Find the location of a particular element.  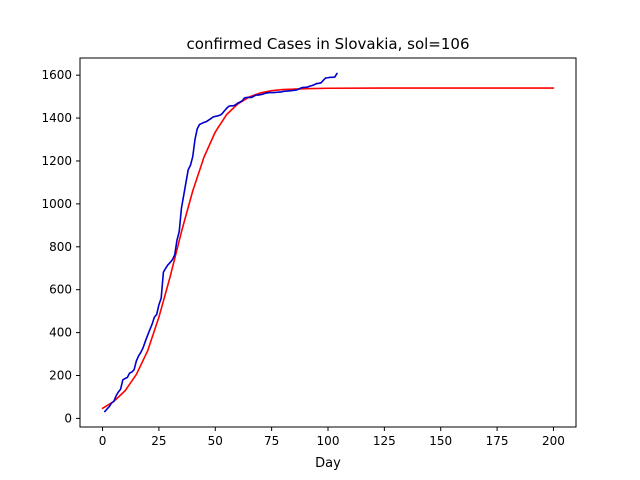

y-tick-label: 1000 is located at coordinates (56, 204).